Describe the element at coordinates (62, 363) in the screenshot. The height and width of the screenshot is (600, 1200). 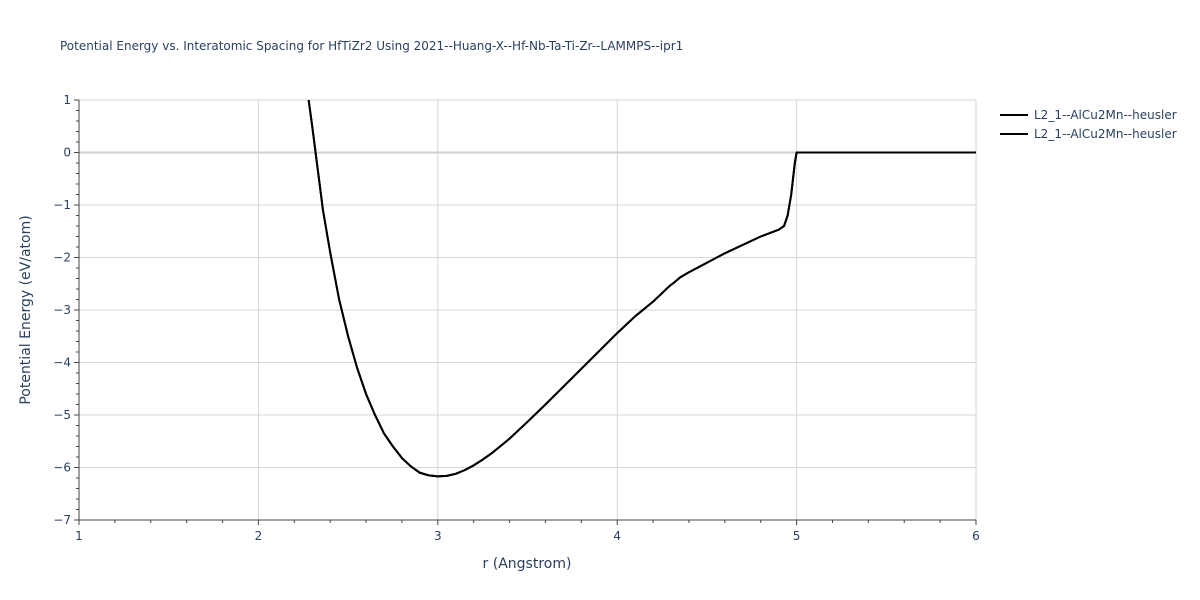
I see `y-tick-label: −4` at that location.